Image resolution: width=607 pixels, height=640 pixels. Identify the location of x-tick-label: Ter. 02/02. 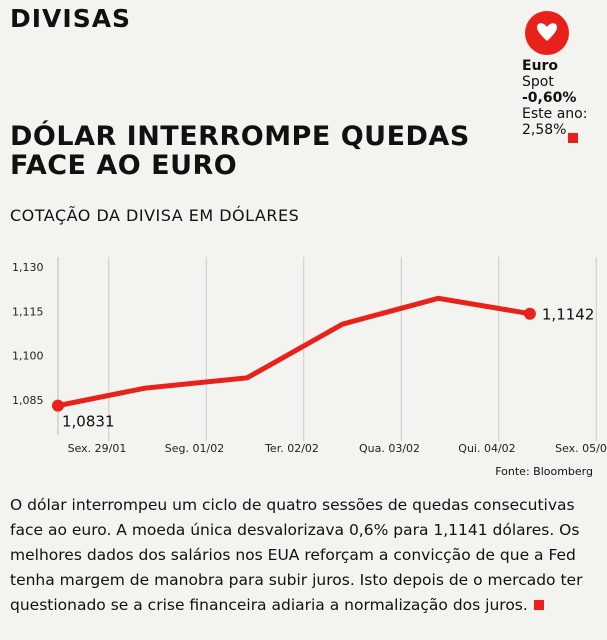
(291, 448).